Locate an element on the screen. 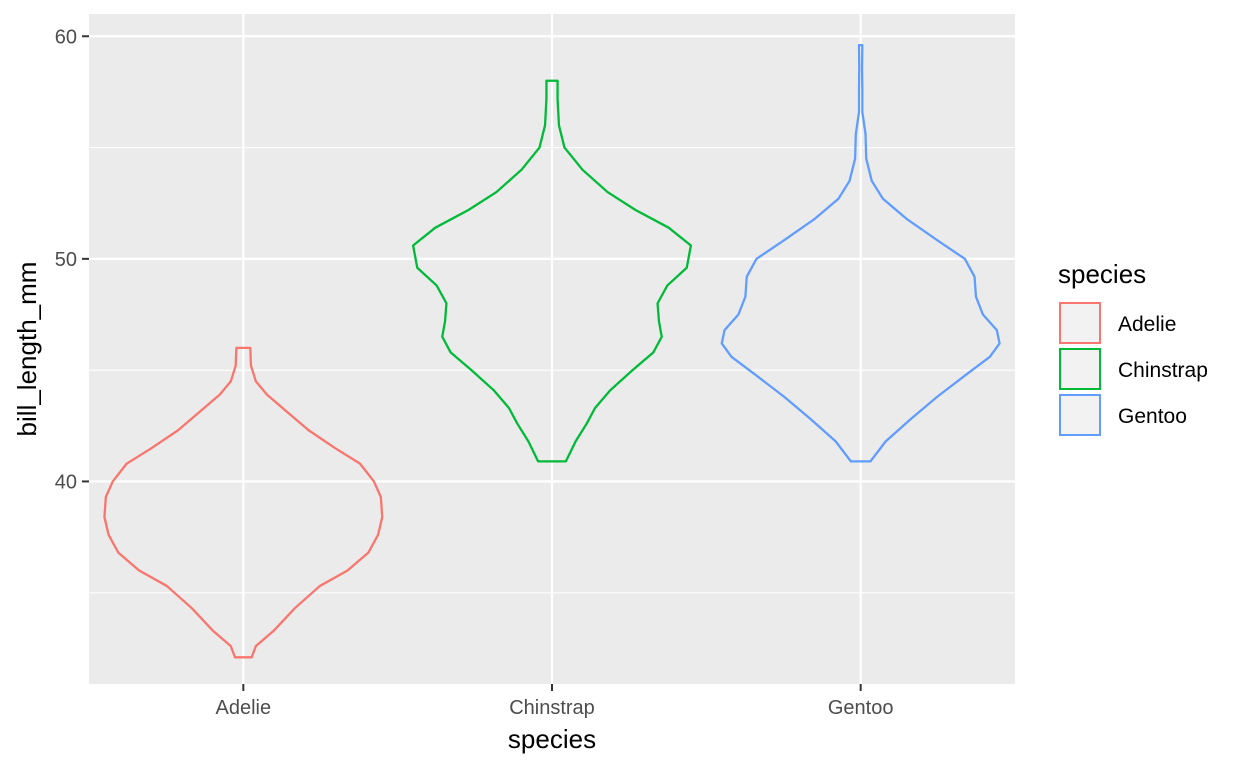  y-axis: 40 50 60 is located at coordinates (72, 259).